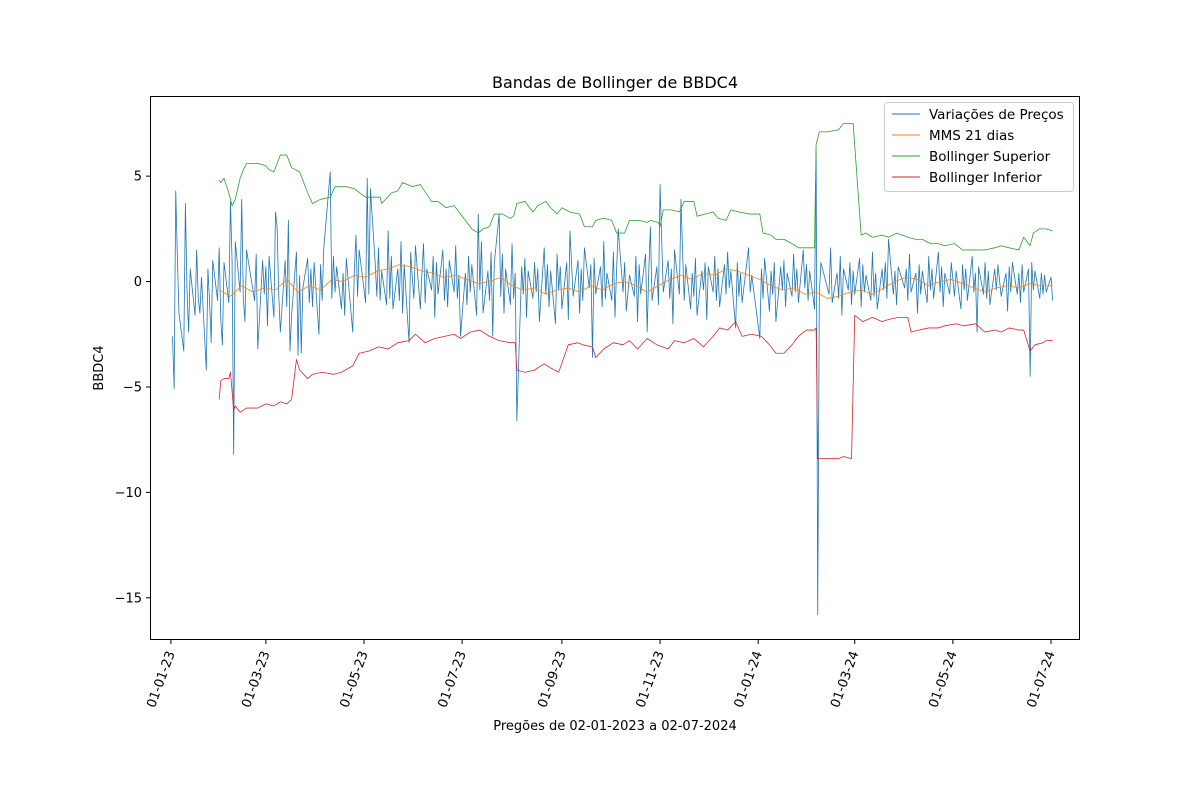  I want to click on x-tick-label: 01-05-23, so click(354, 679).